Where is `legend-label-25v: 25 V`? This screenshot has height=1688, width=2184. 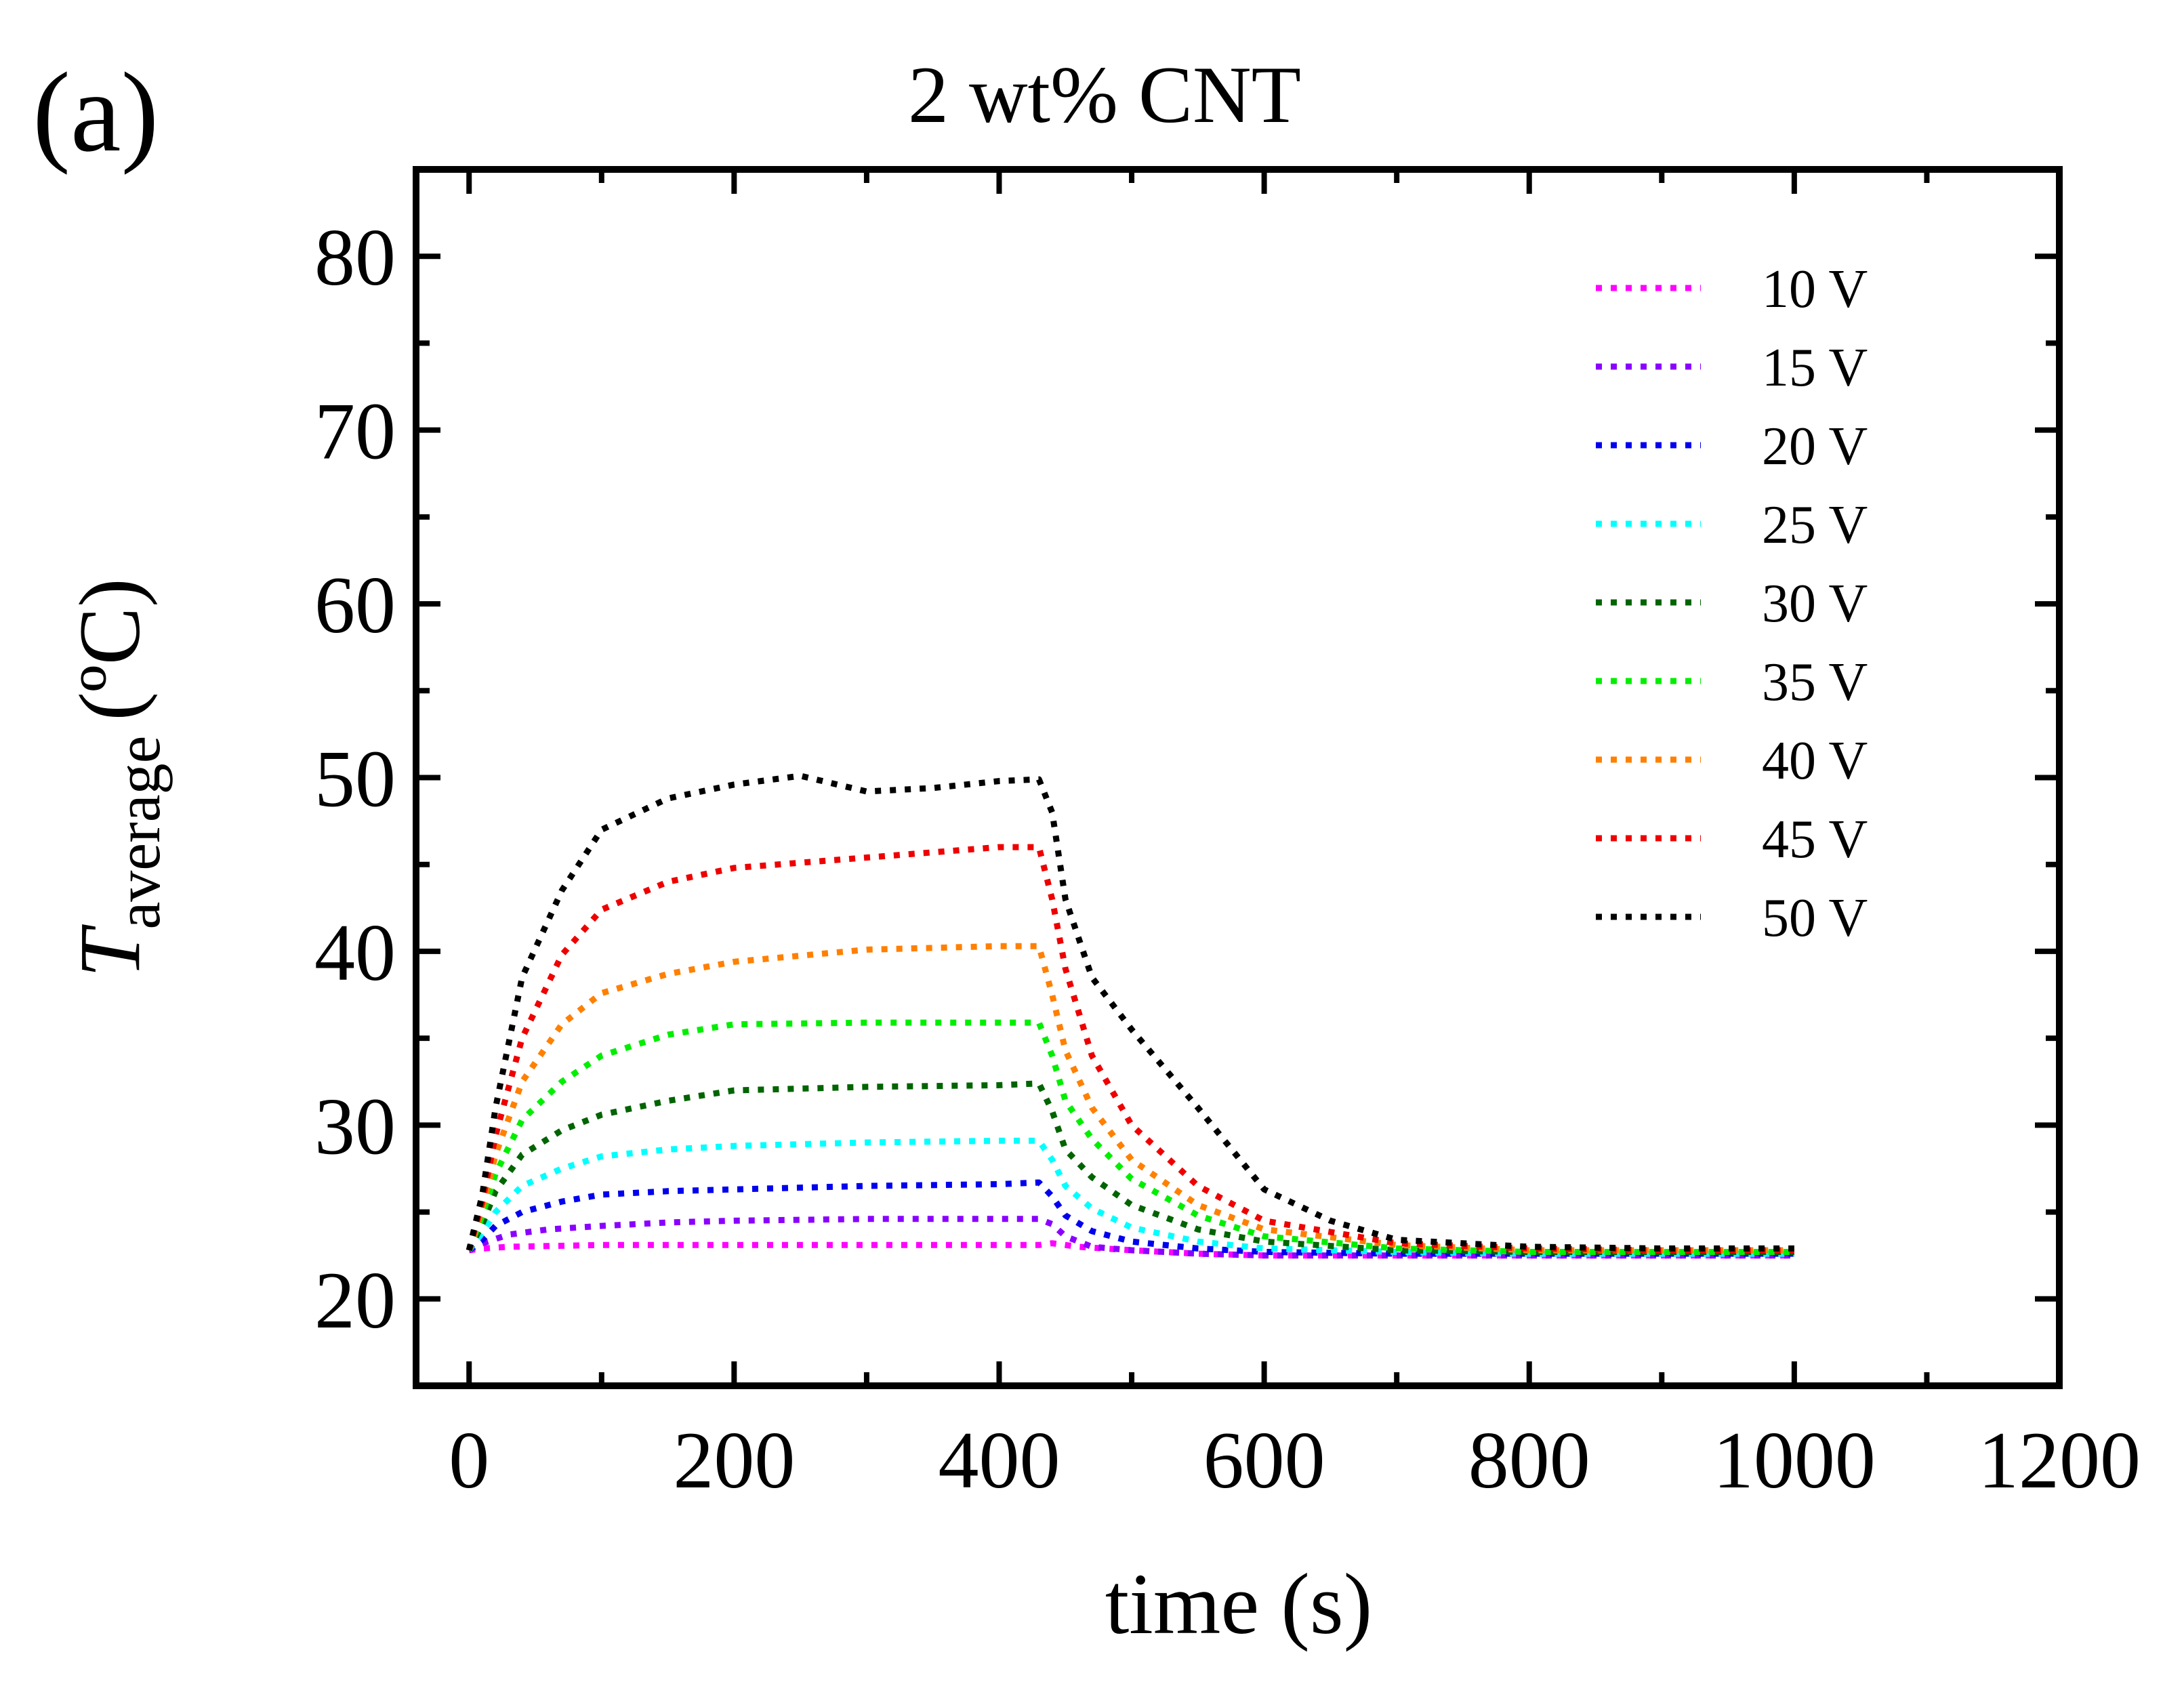 legend-label-25v: 25 V is located at coordinates (1815, 525).